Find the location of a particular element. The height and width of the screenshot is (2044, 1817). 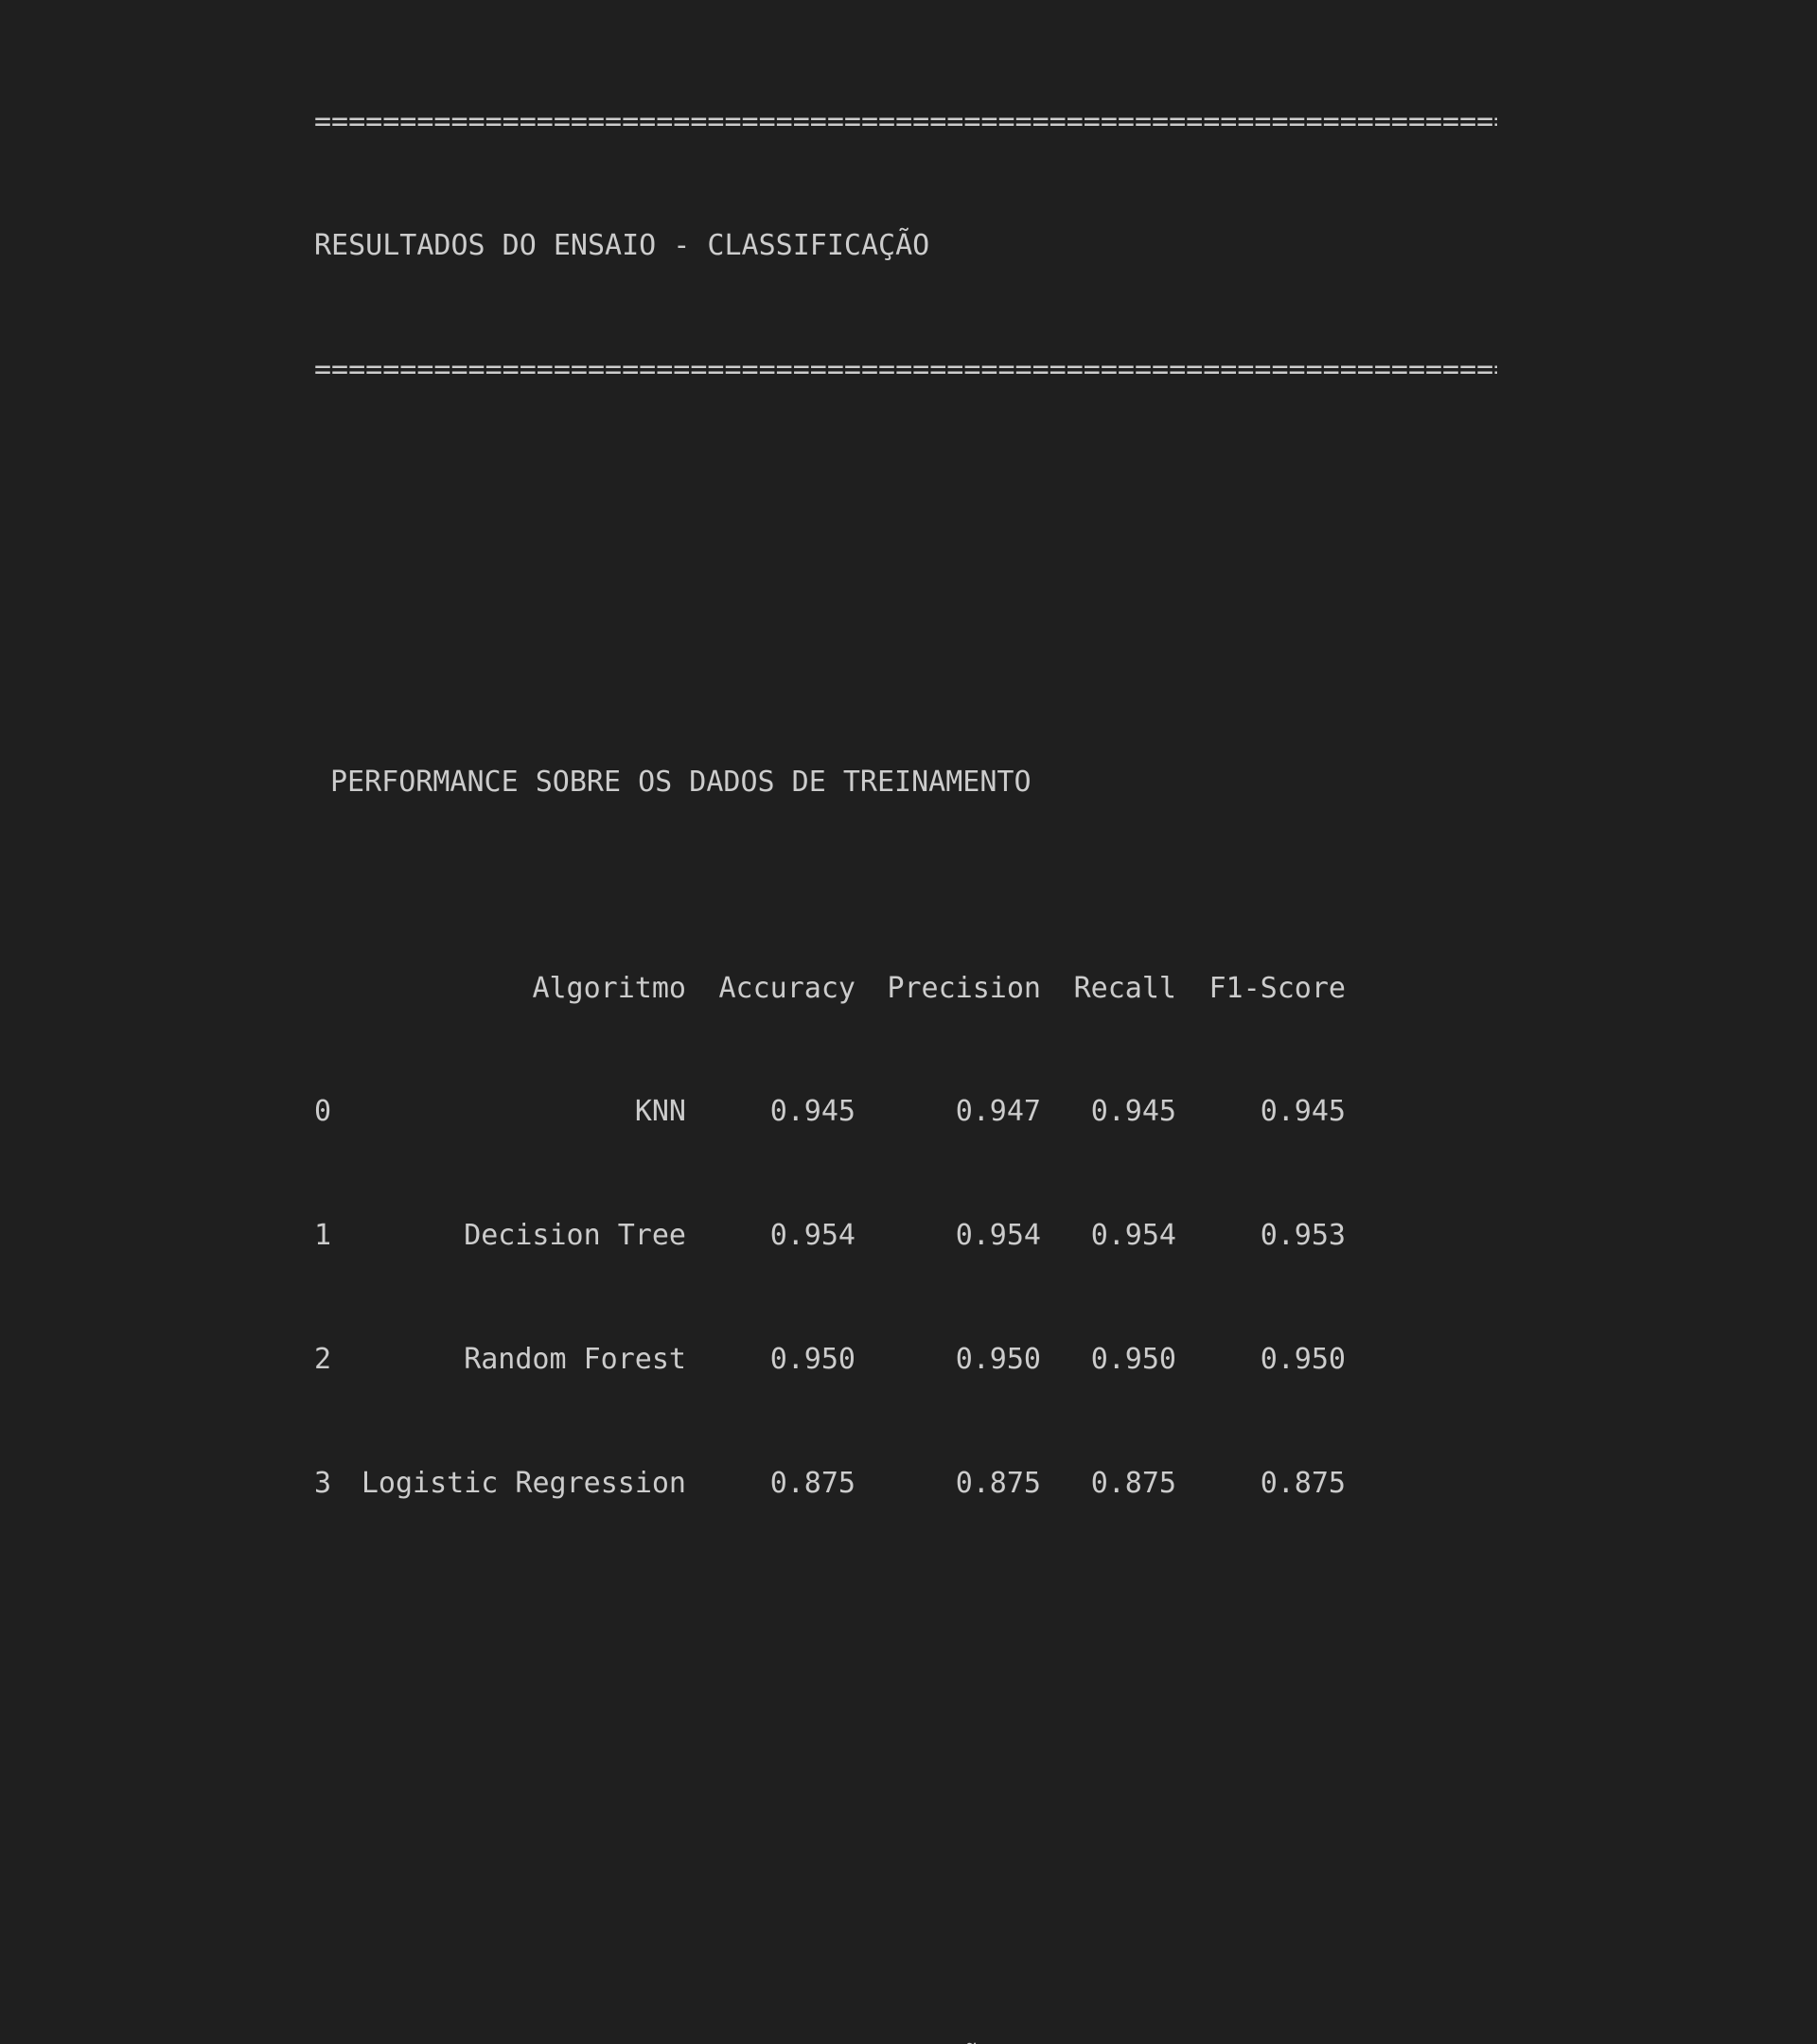

recall-value: 0.875 is located at coordinates (1133, 1483).